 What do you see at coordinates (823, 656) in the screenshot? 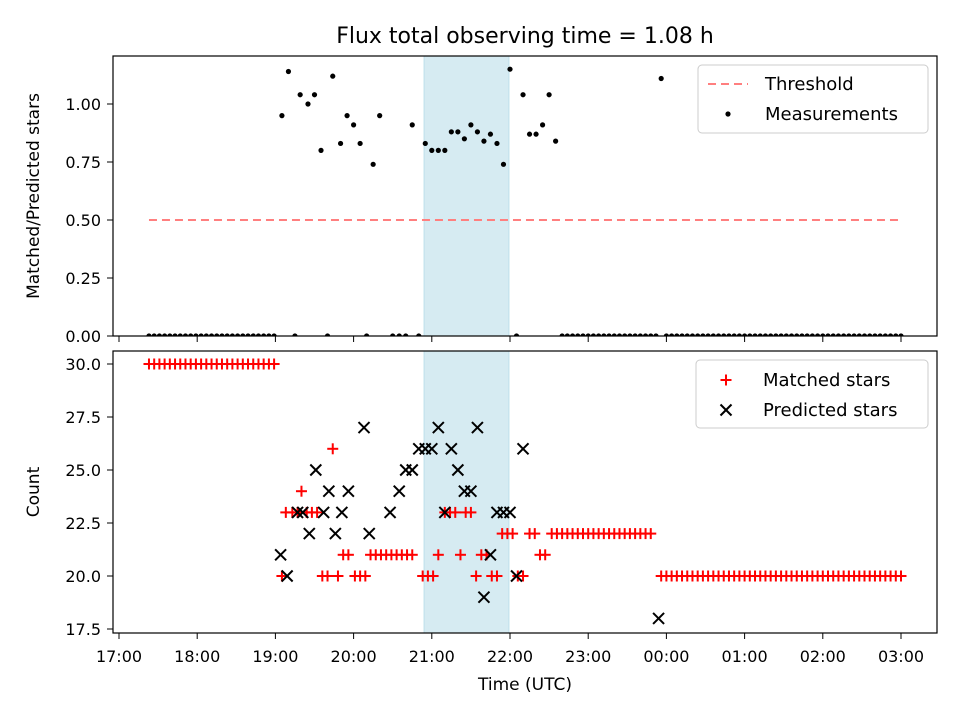
I see `bottom-xtick-label: 02:00` at bounding box center [823, 656].